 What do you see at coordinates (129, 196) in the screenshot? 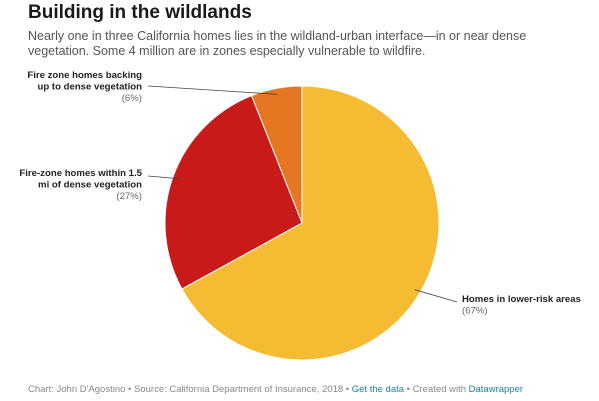
I see `slice-value-label: (27%)` at bounding box center [129, 196].